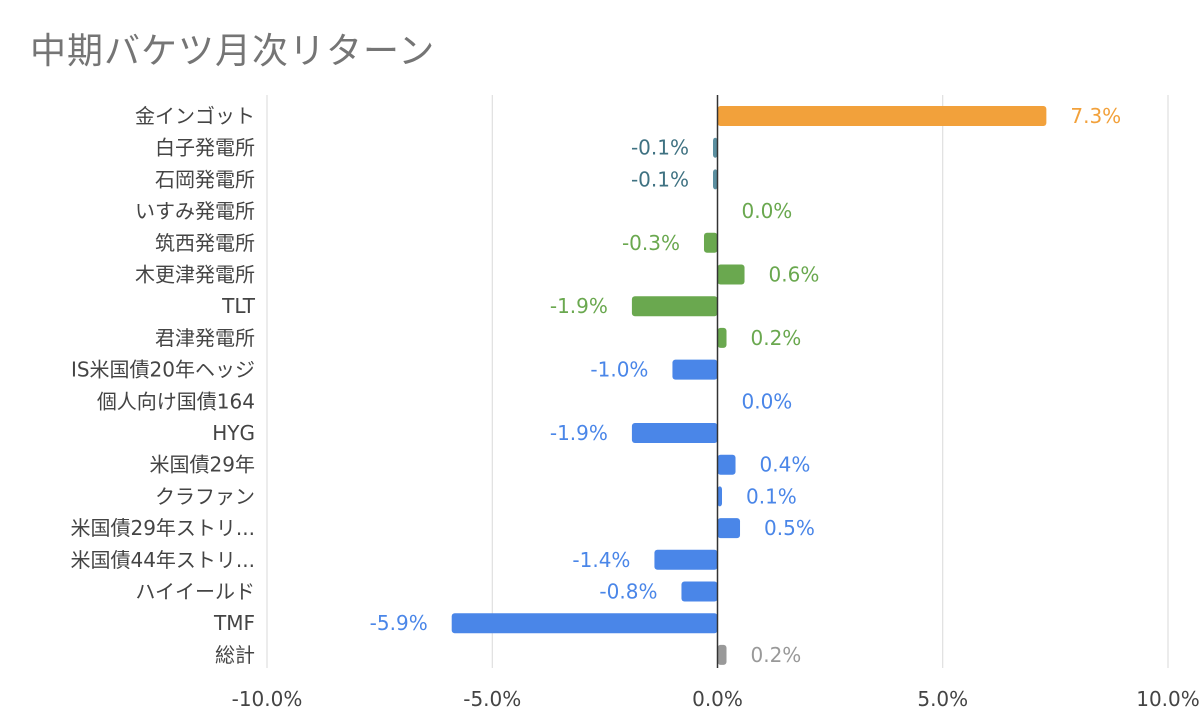  What do you see at coordinates (1168, 699) in the screenshot?
I see `x-tick-label: 10.0%` at bounding box center [1168, 699].